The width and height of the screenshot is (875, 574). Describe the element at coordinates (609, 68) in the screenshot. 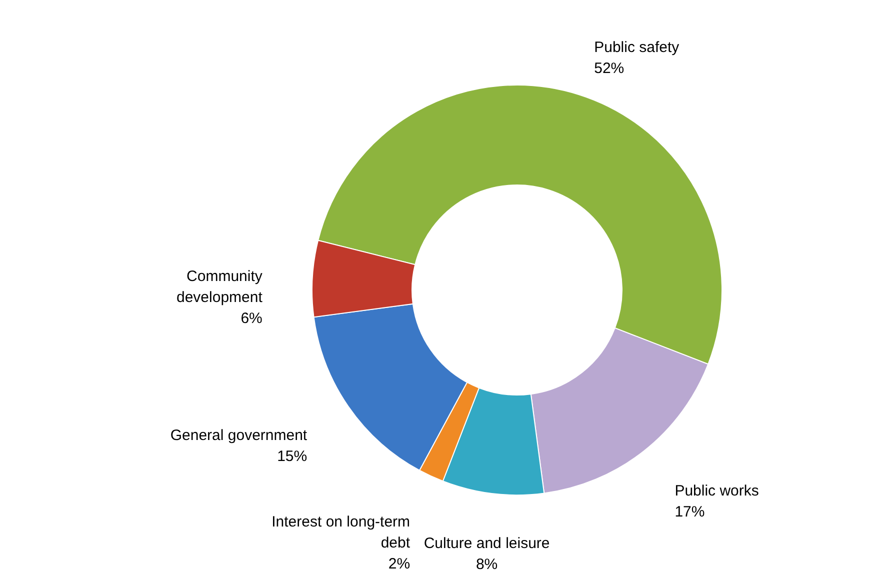

I see `data-label: 52%` at that location.